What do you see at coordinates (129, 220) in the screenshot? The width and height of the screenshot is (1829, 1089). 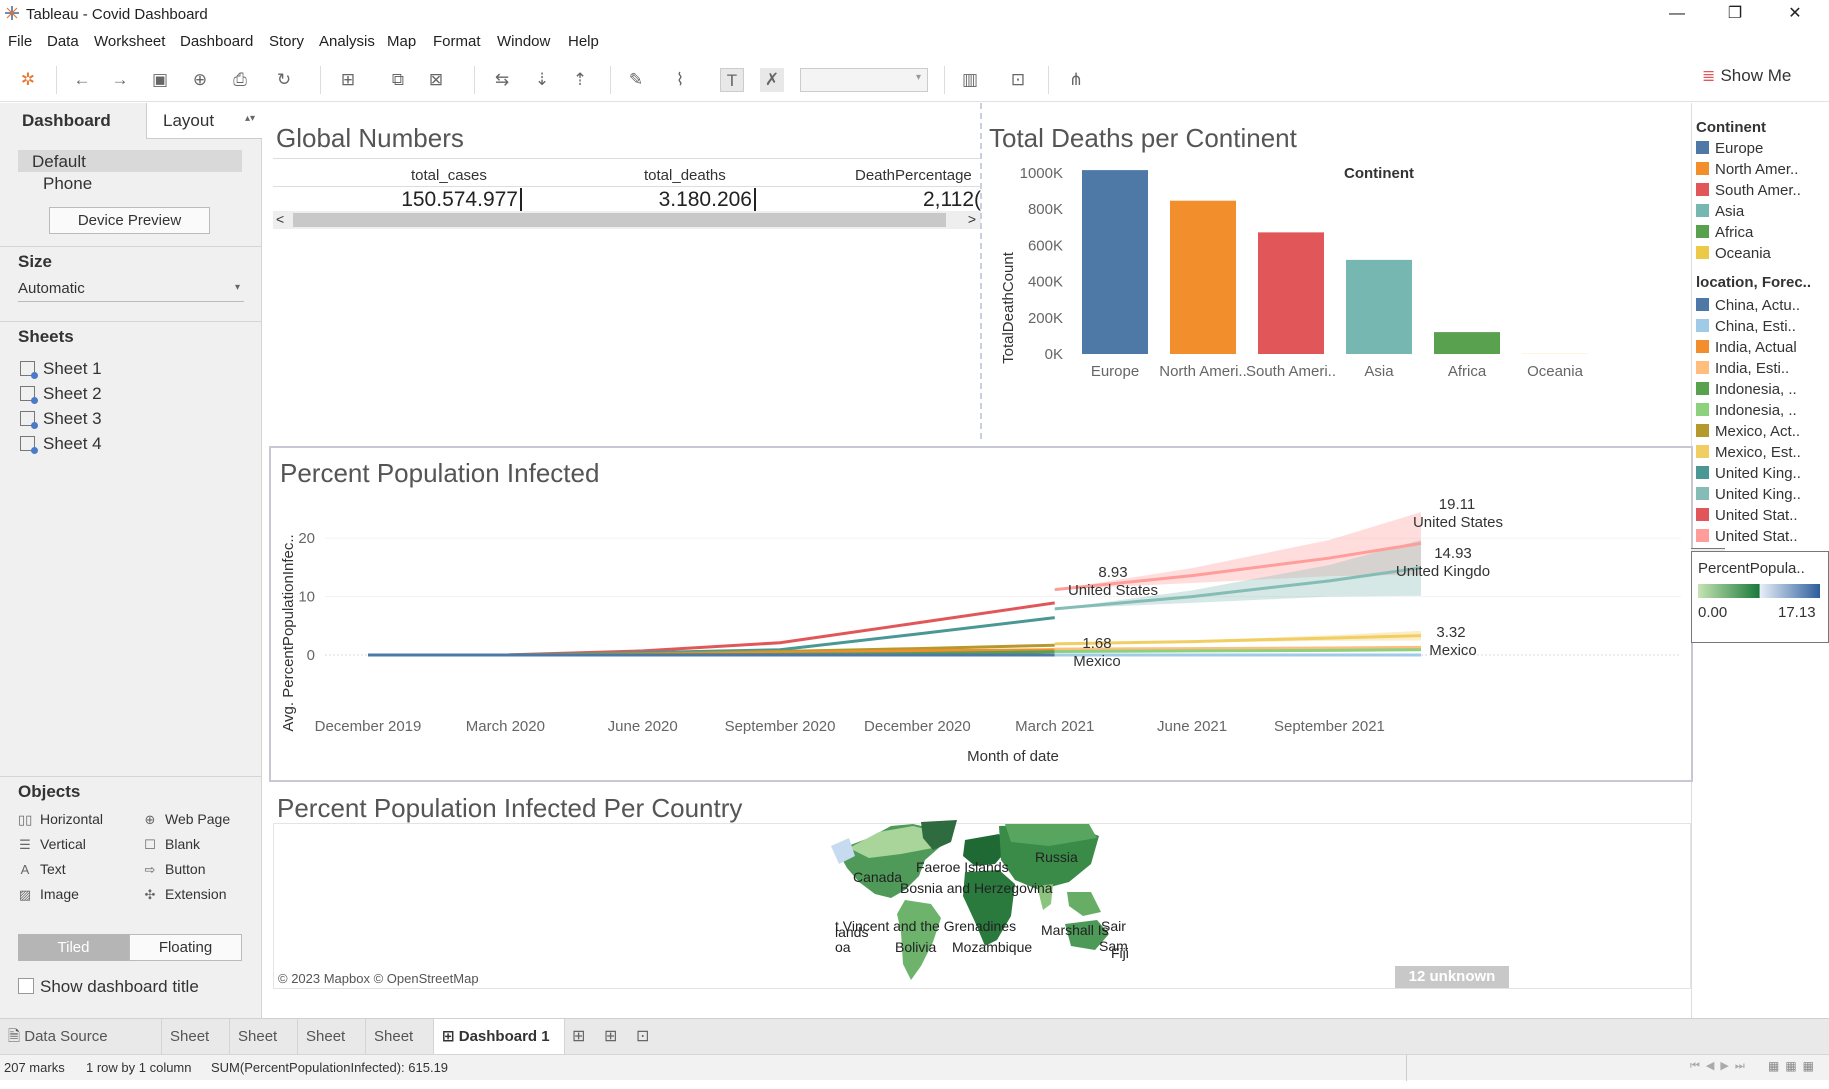 I see `device-preview-button: Device Preview` at bounding box center [129, 220].